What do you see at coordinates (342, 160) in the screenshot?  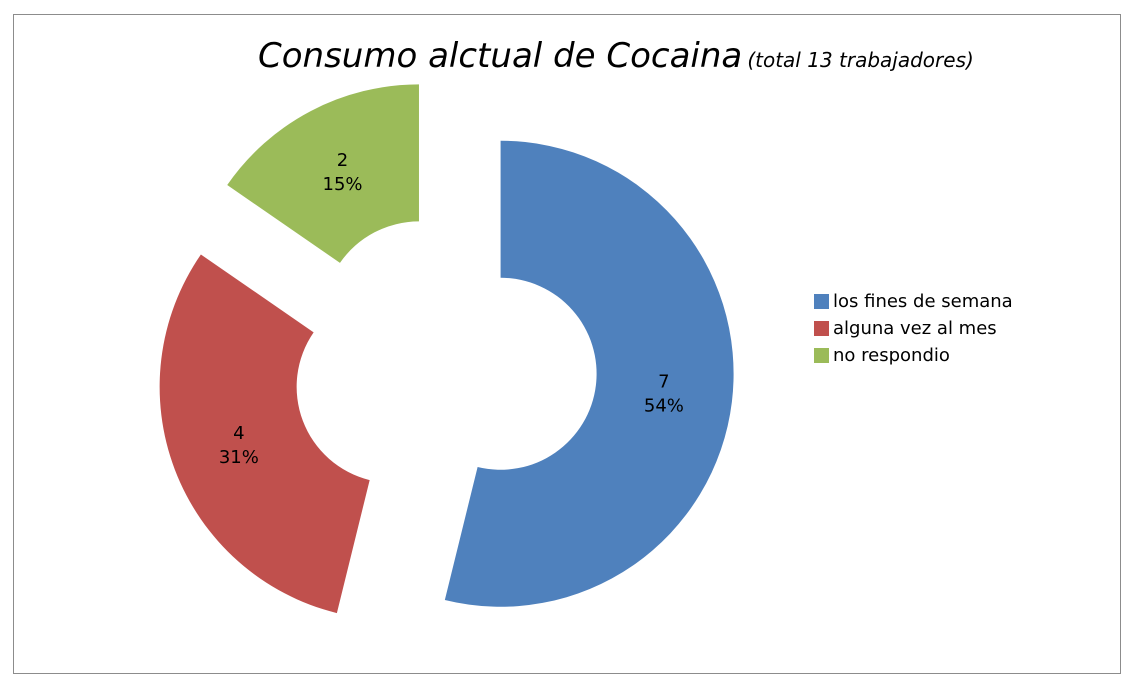 I see `data-label-value: 2` at bounding box center [342, 160].